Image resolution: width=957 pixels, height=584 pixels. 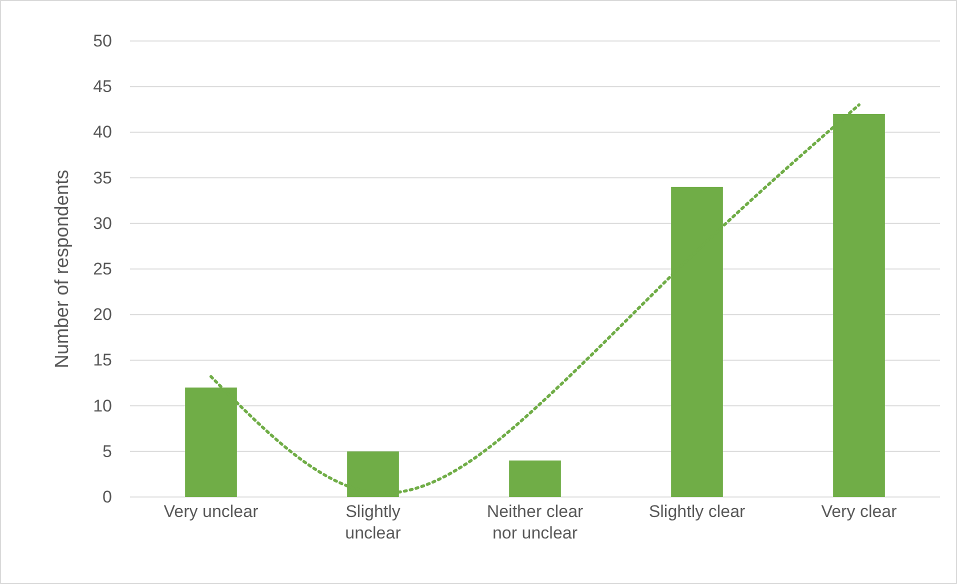 What do you see at coordinates (535, 478) in the screenshot?
I see `bar` at bounding box center [535, 478].